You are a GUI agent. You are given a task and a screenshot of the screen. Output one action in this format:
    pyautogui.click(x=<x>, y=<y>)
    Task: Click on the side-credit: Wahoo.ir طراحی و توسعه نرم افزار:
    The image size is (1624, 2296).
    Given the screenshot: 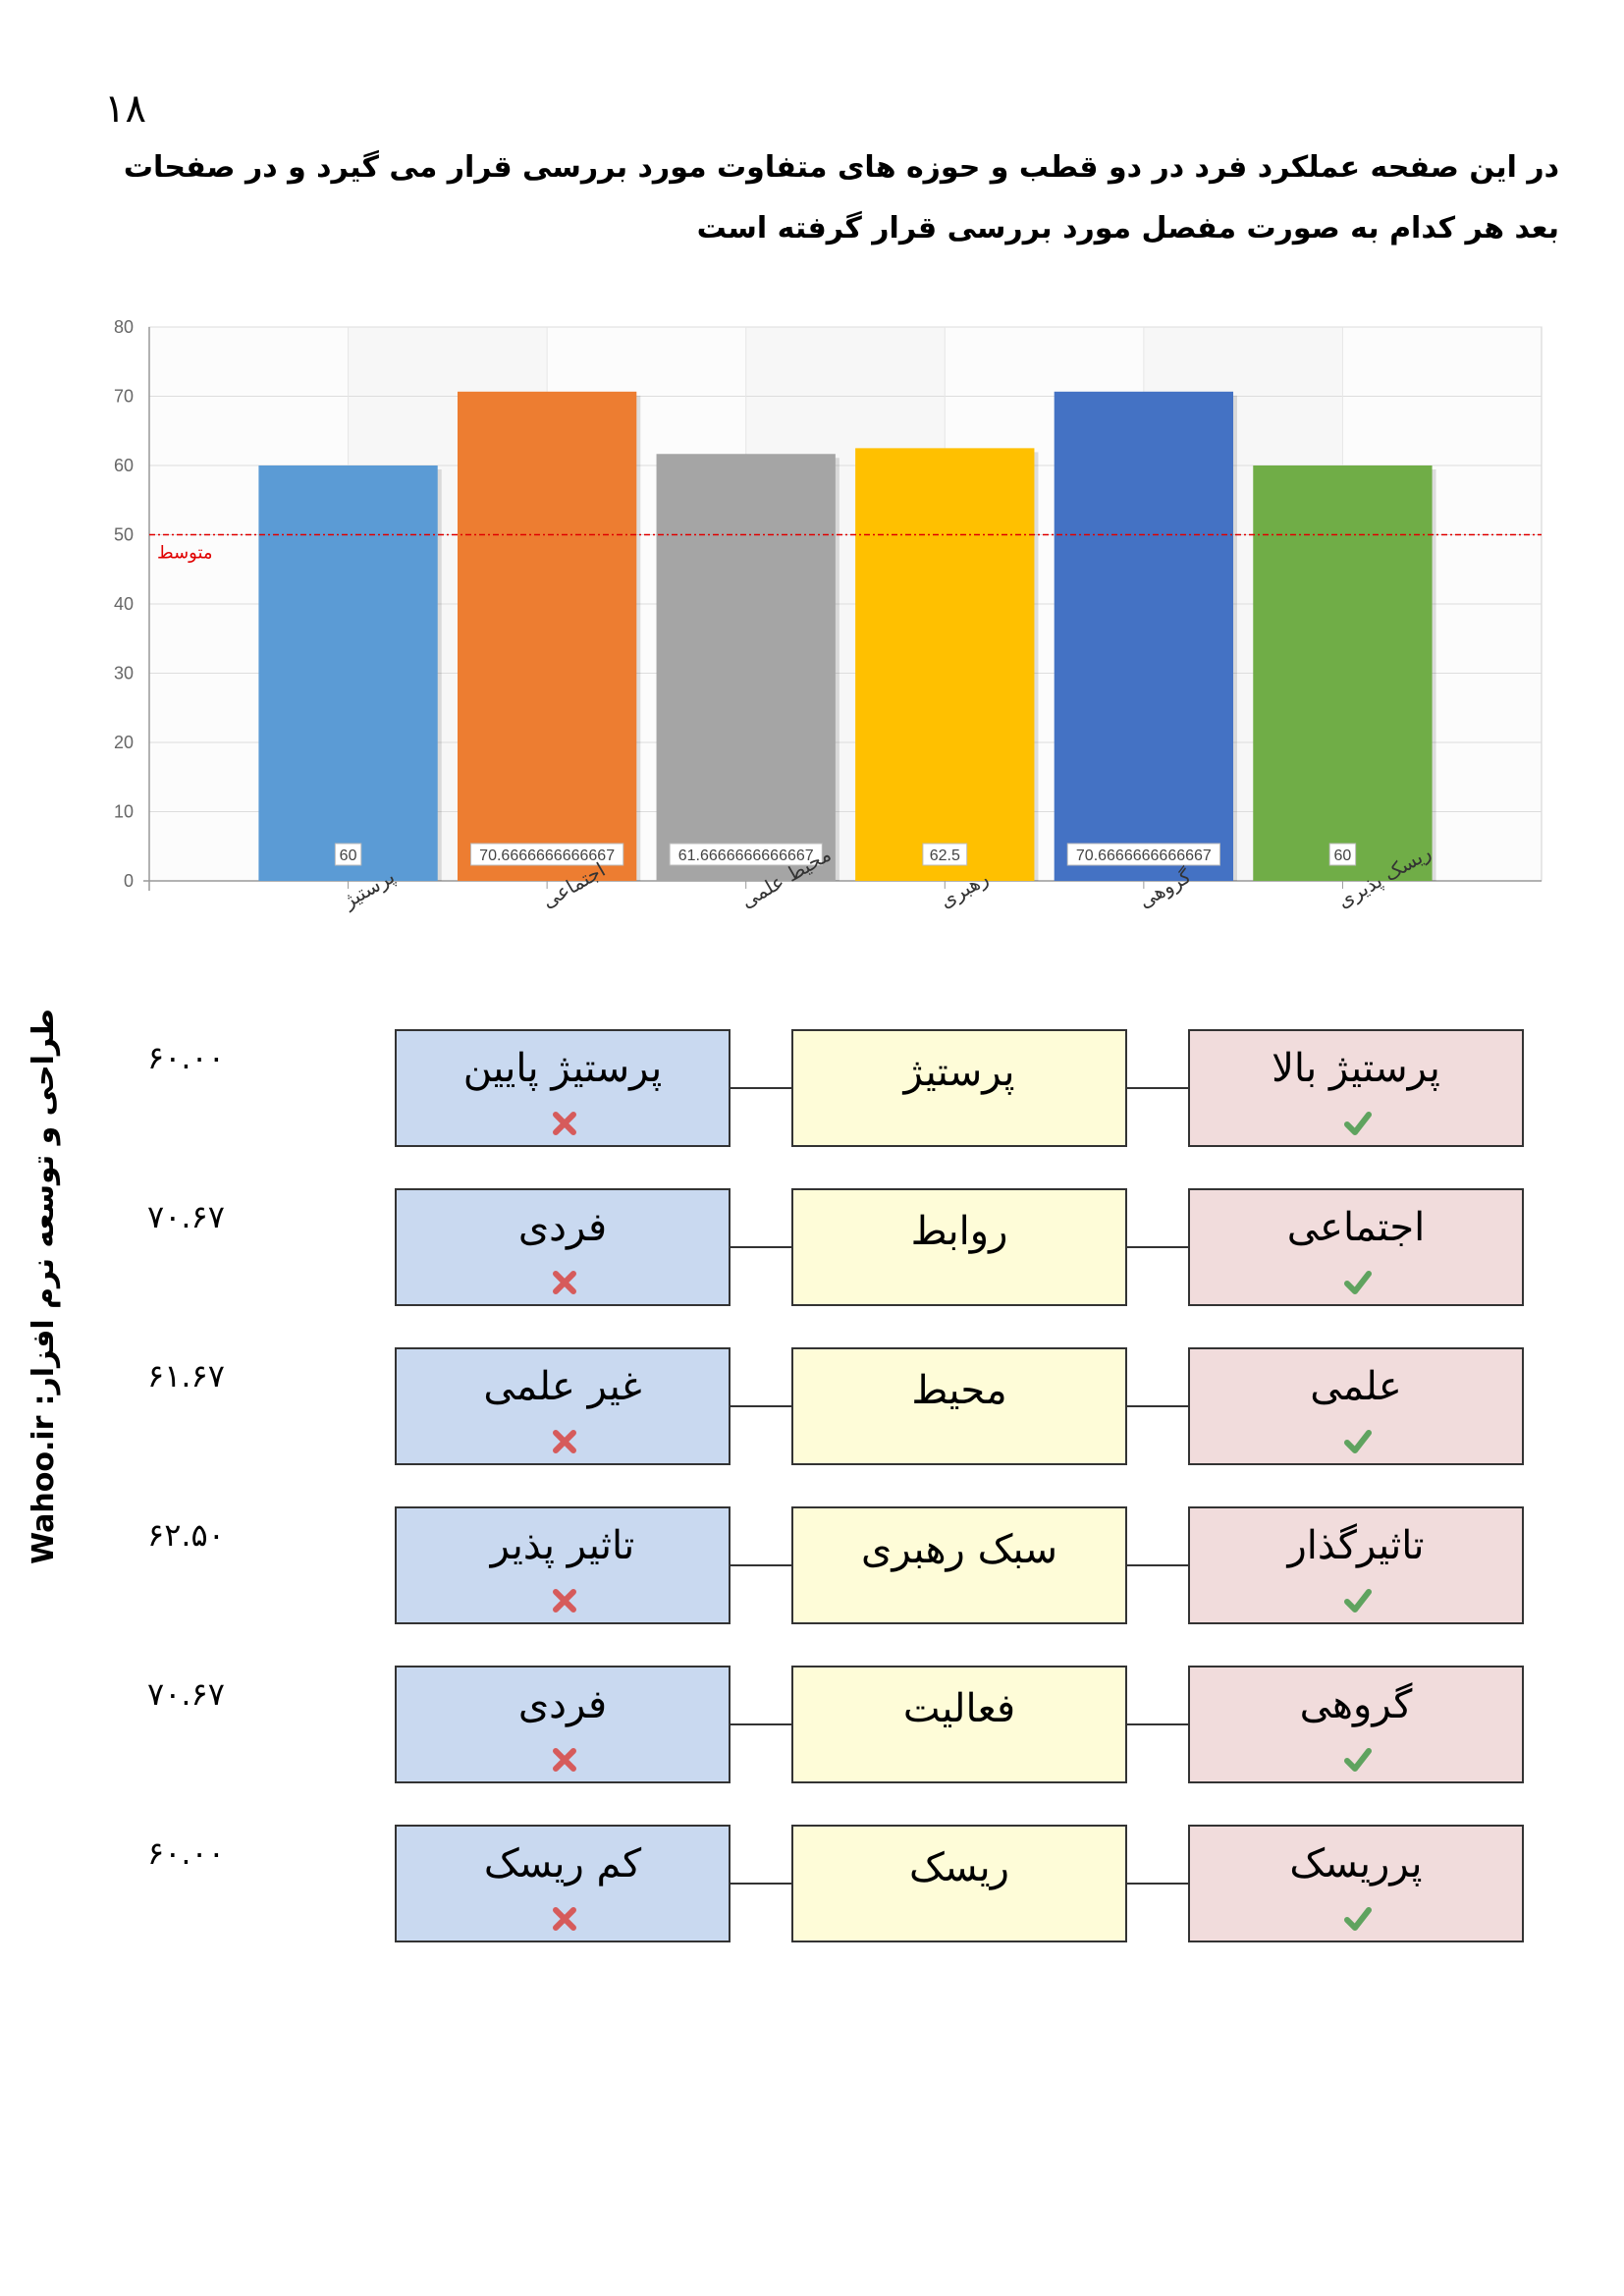 What is the action you would take?
    pyautogui.click(x=43, y=1286)
    